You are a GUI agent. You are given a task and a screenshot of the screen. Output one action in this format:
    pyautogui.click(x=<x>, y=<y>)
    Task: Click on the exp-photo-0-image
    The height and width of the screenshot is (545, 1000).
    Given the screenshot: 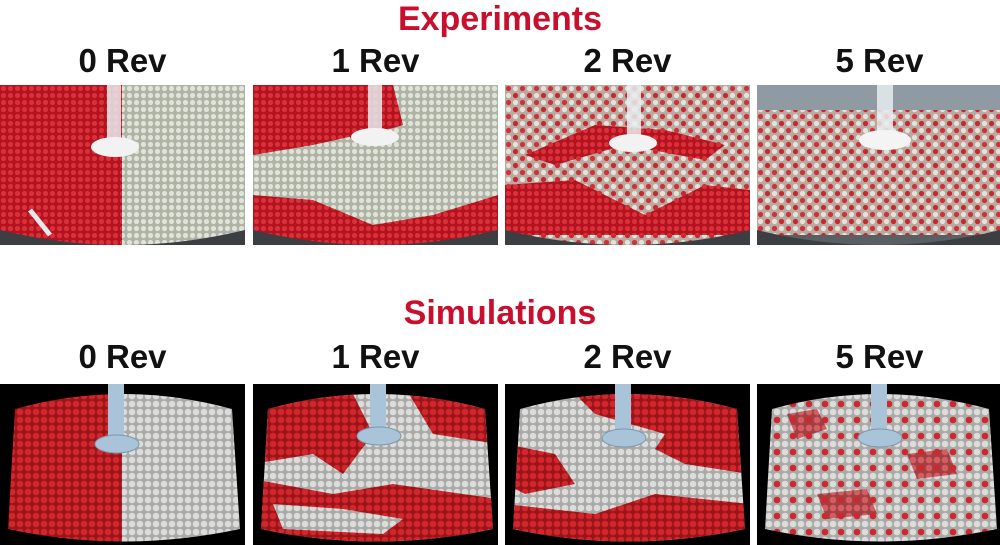 What is the action you would take?
    pyautogui.click(x=122, y=165)
    